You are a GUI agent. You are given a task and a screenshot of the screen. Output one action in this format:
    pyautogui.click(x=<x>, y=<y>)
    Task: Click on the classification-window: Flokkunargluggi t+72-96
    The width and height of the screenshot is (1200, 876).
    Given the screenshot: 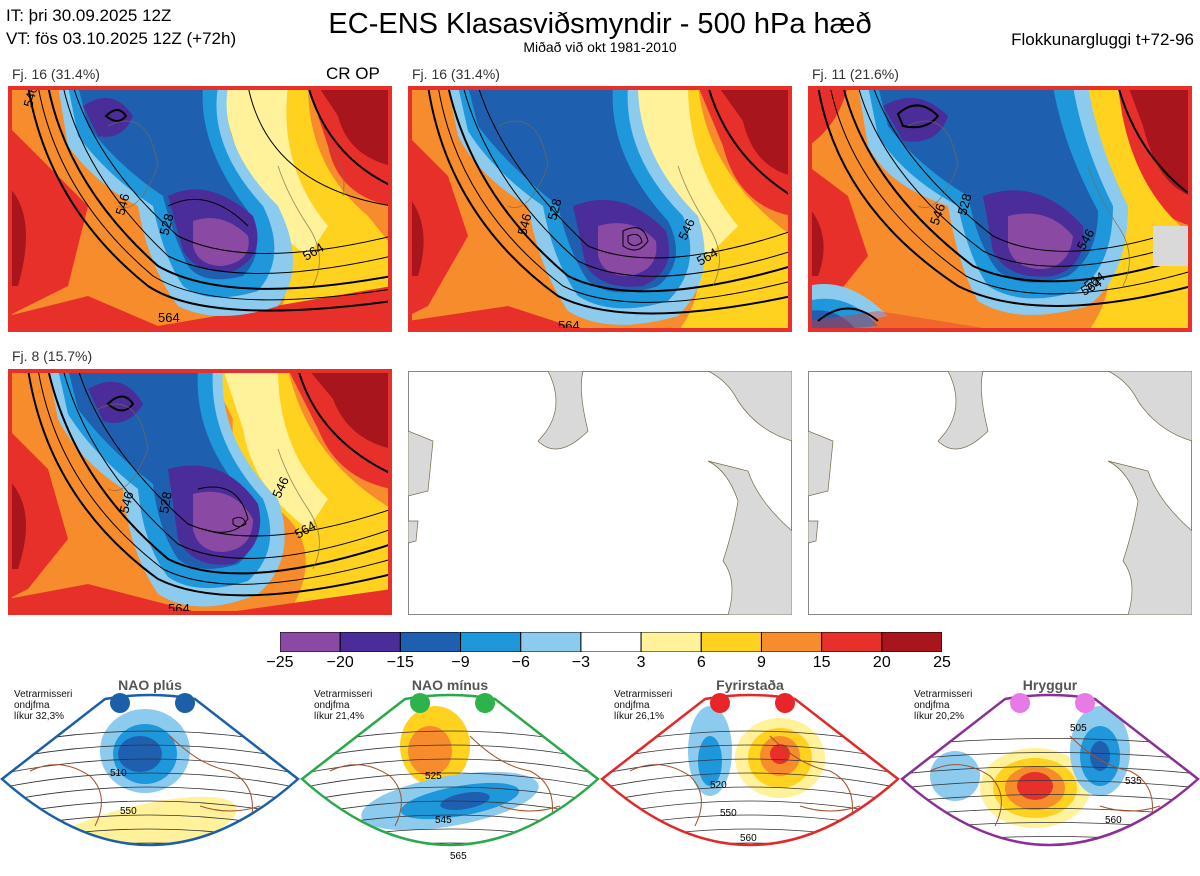 What is the action you would take?
    pyautogui.click(x=1102, y=39)
    